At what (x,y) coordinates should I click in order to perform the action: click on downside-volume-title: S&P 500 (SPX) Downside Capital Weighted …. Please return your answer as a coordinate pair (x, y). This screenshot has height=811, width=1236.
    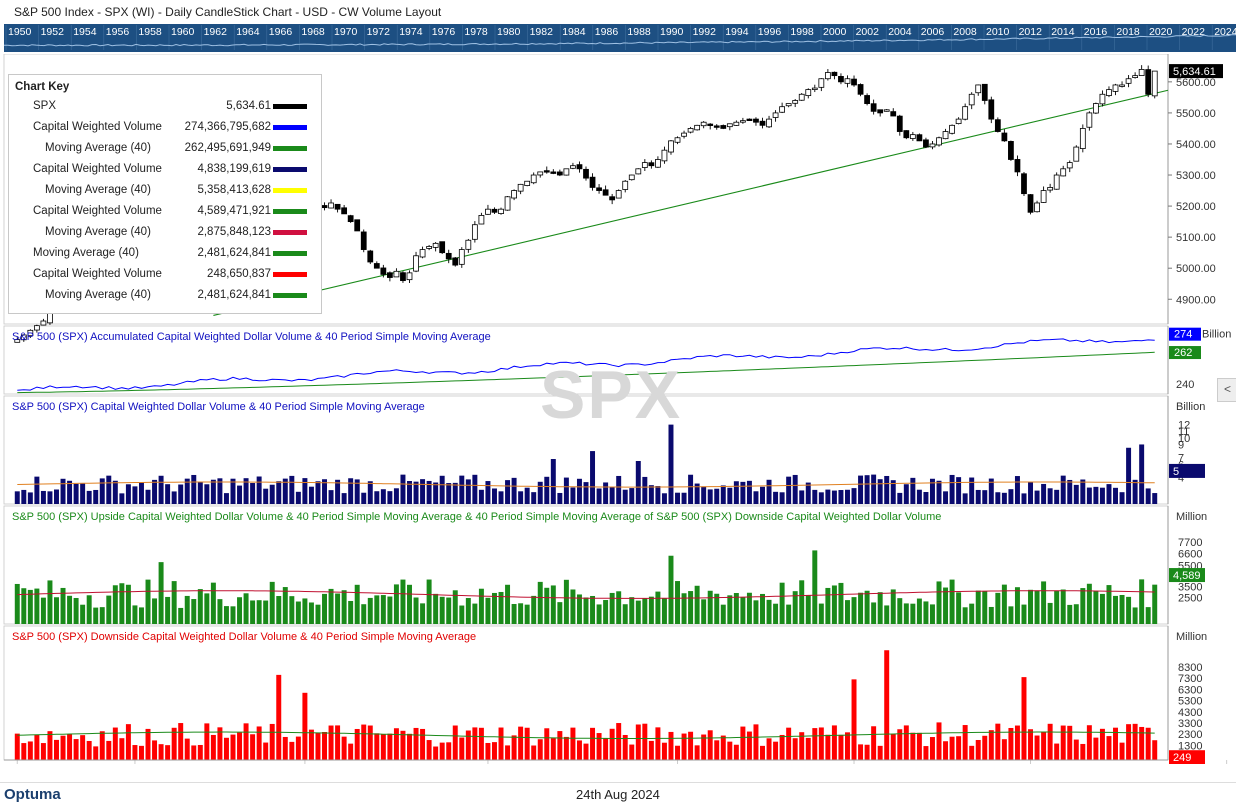
    Looking at the image, I should click on (244, 637).